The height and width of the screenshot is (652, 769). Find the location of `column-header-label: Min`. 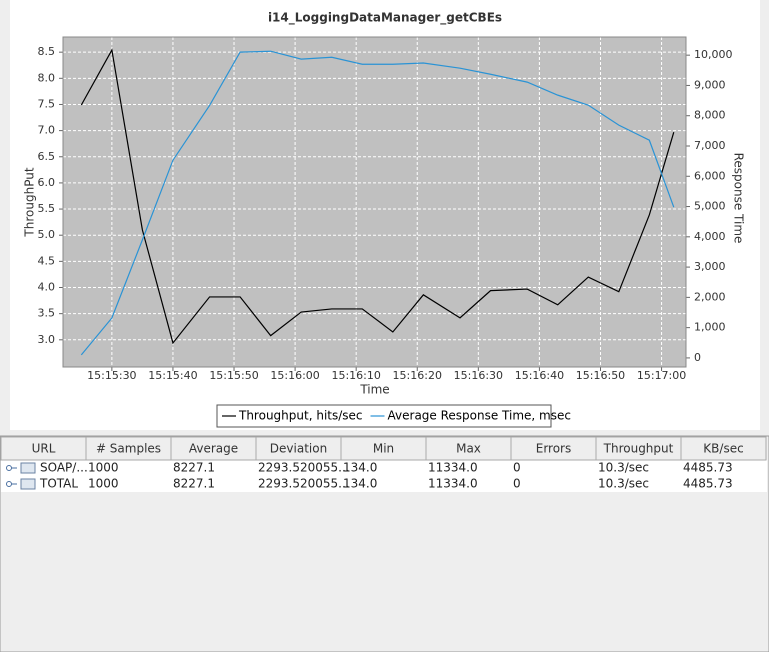

column-header-label: Min is located at coordinates (383, 449).